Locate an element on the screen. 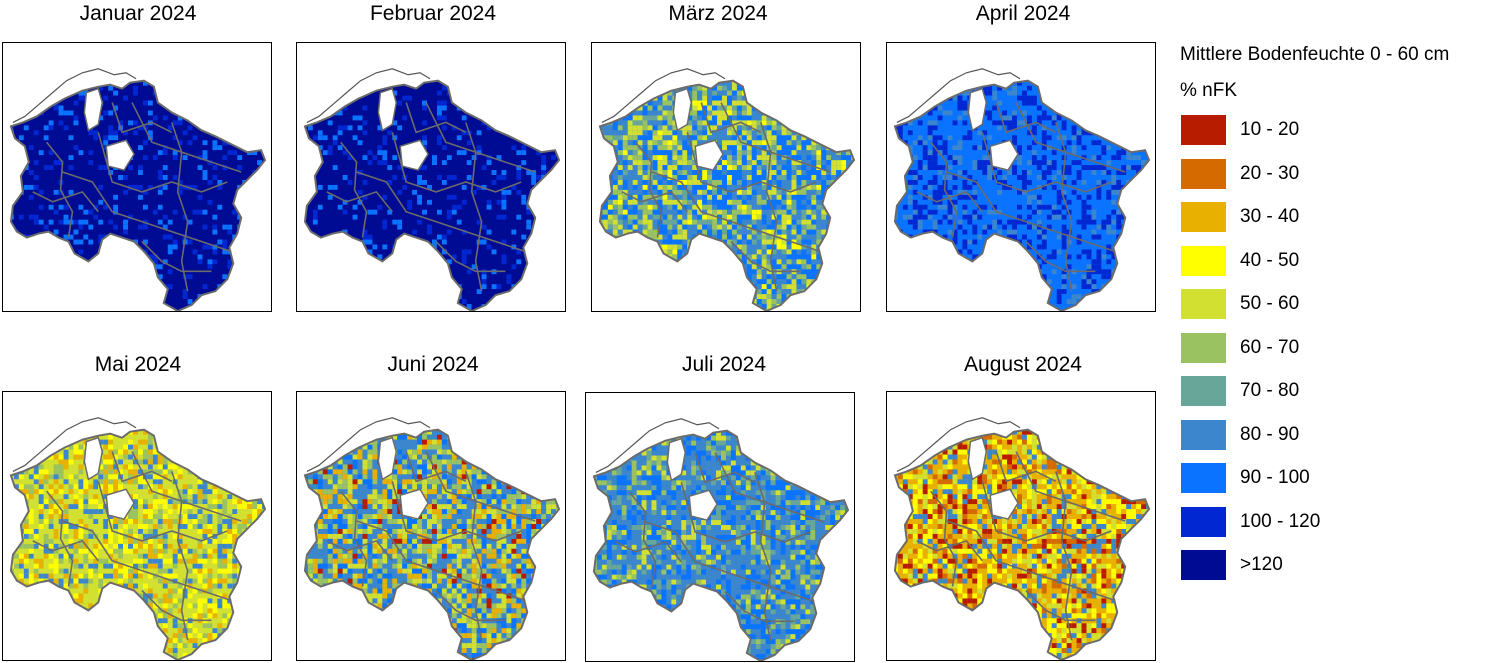  panel-title: August 2024 is located at coordinates (1023, 364).